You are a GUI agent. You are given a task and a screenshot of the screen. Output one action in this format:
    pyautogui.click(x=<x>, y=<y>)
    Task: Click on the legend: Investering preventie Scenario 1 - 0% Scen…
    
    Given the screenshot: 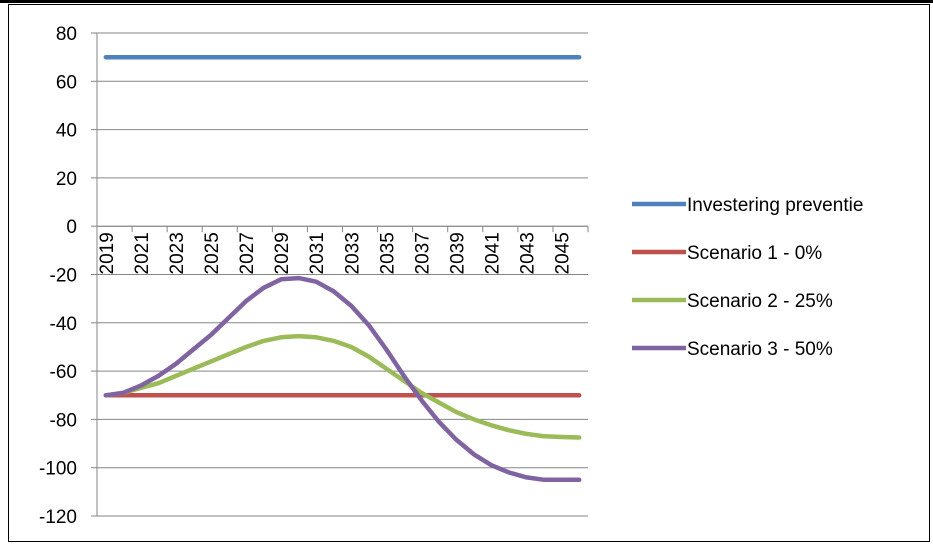 What is the action you would take?
    pyautogui.click(x=747, y=277)
    